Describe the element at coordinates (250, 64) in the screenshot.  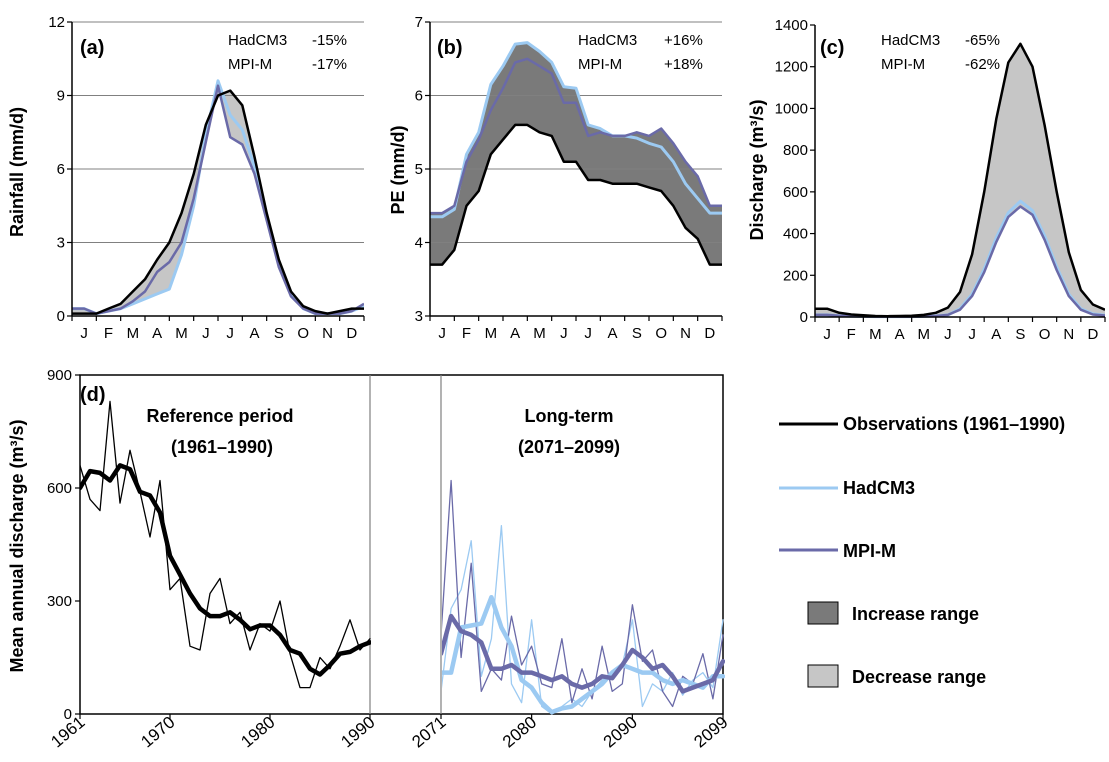
I see `panel-a-ann-model-2: MPI-M` at that location.